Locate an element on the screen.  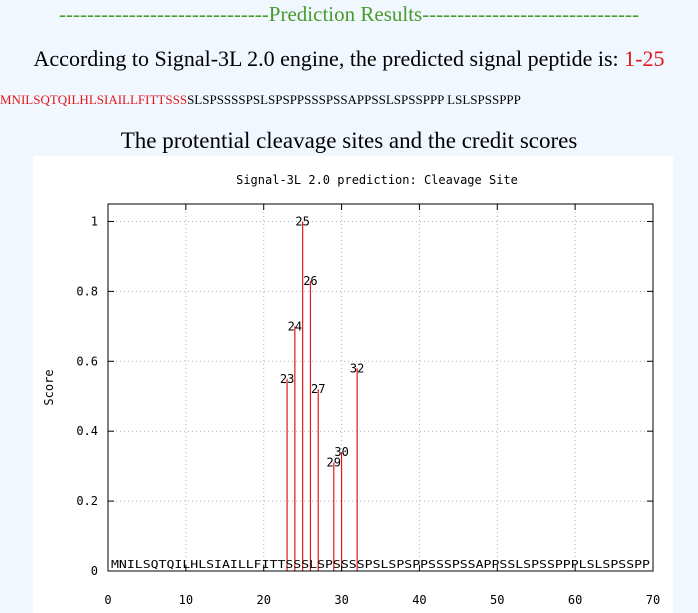
score-point-label-29: 29 is located at coordinates (334, 463).